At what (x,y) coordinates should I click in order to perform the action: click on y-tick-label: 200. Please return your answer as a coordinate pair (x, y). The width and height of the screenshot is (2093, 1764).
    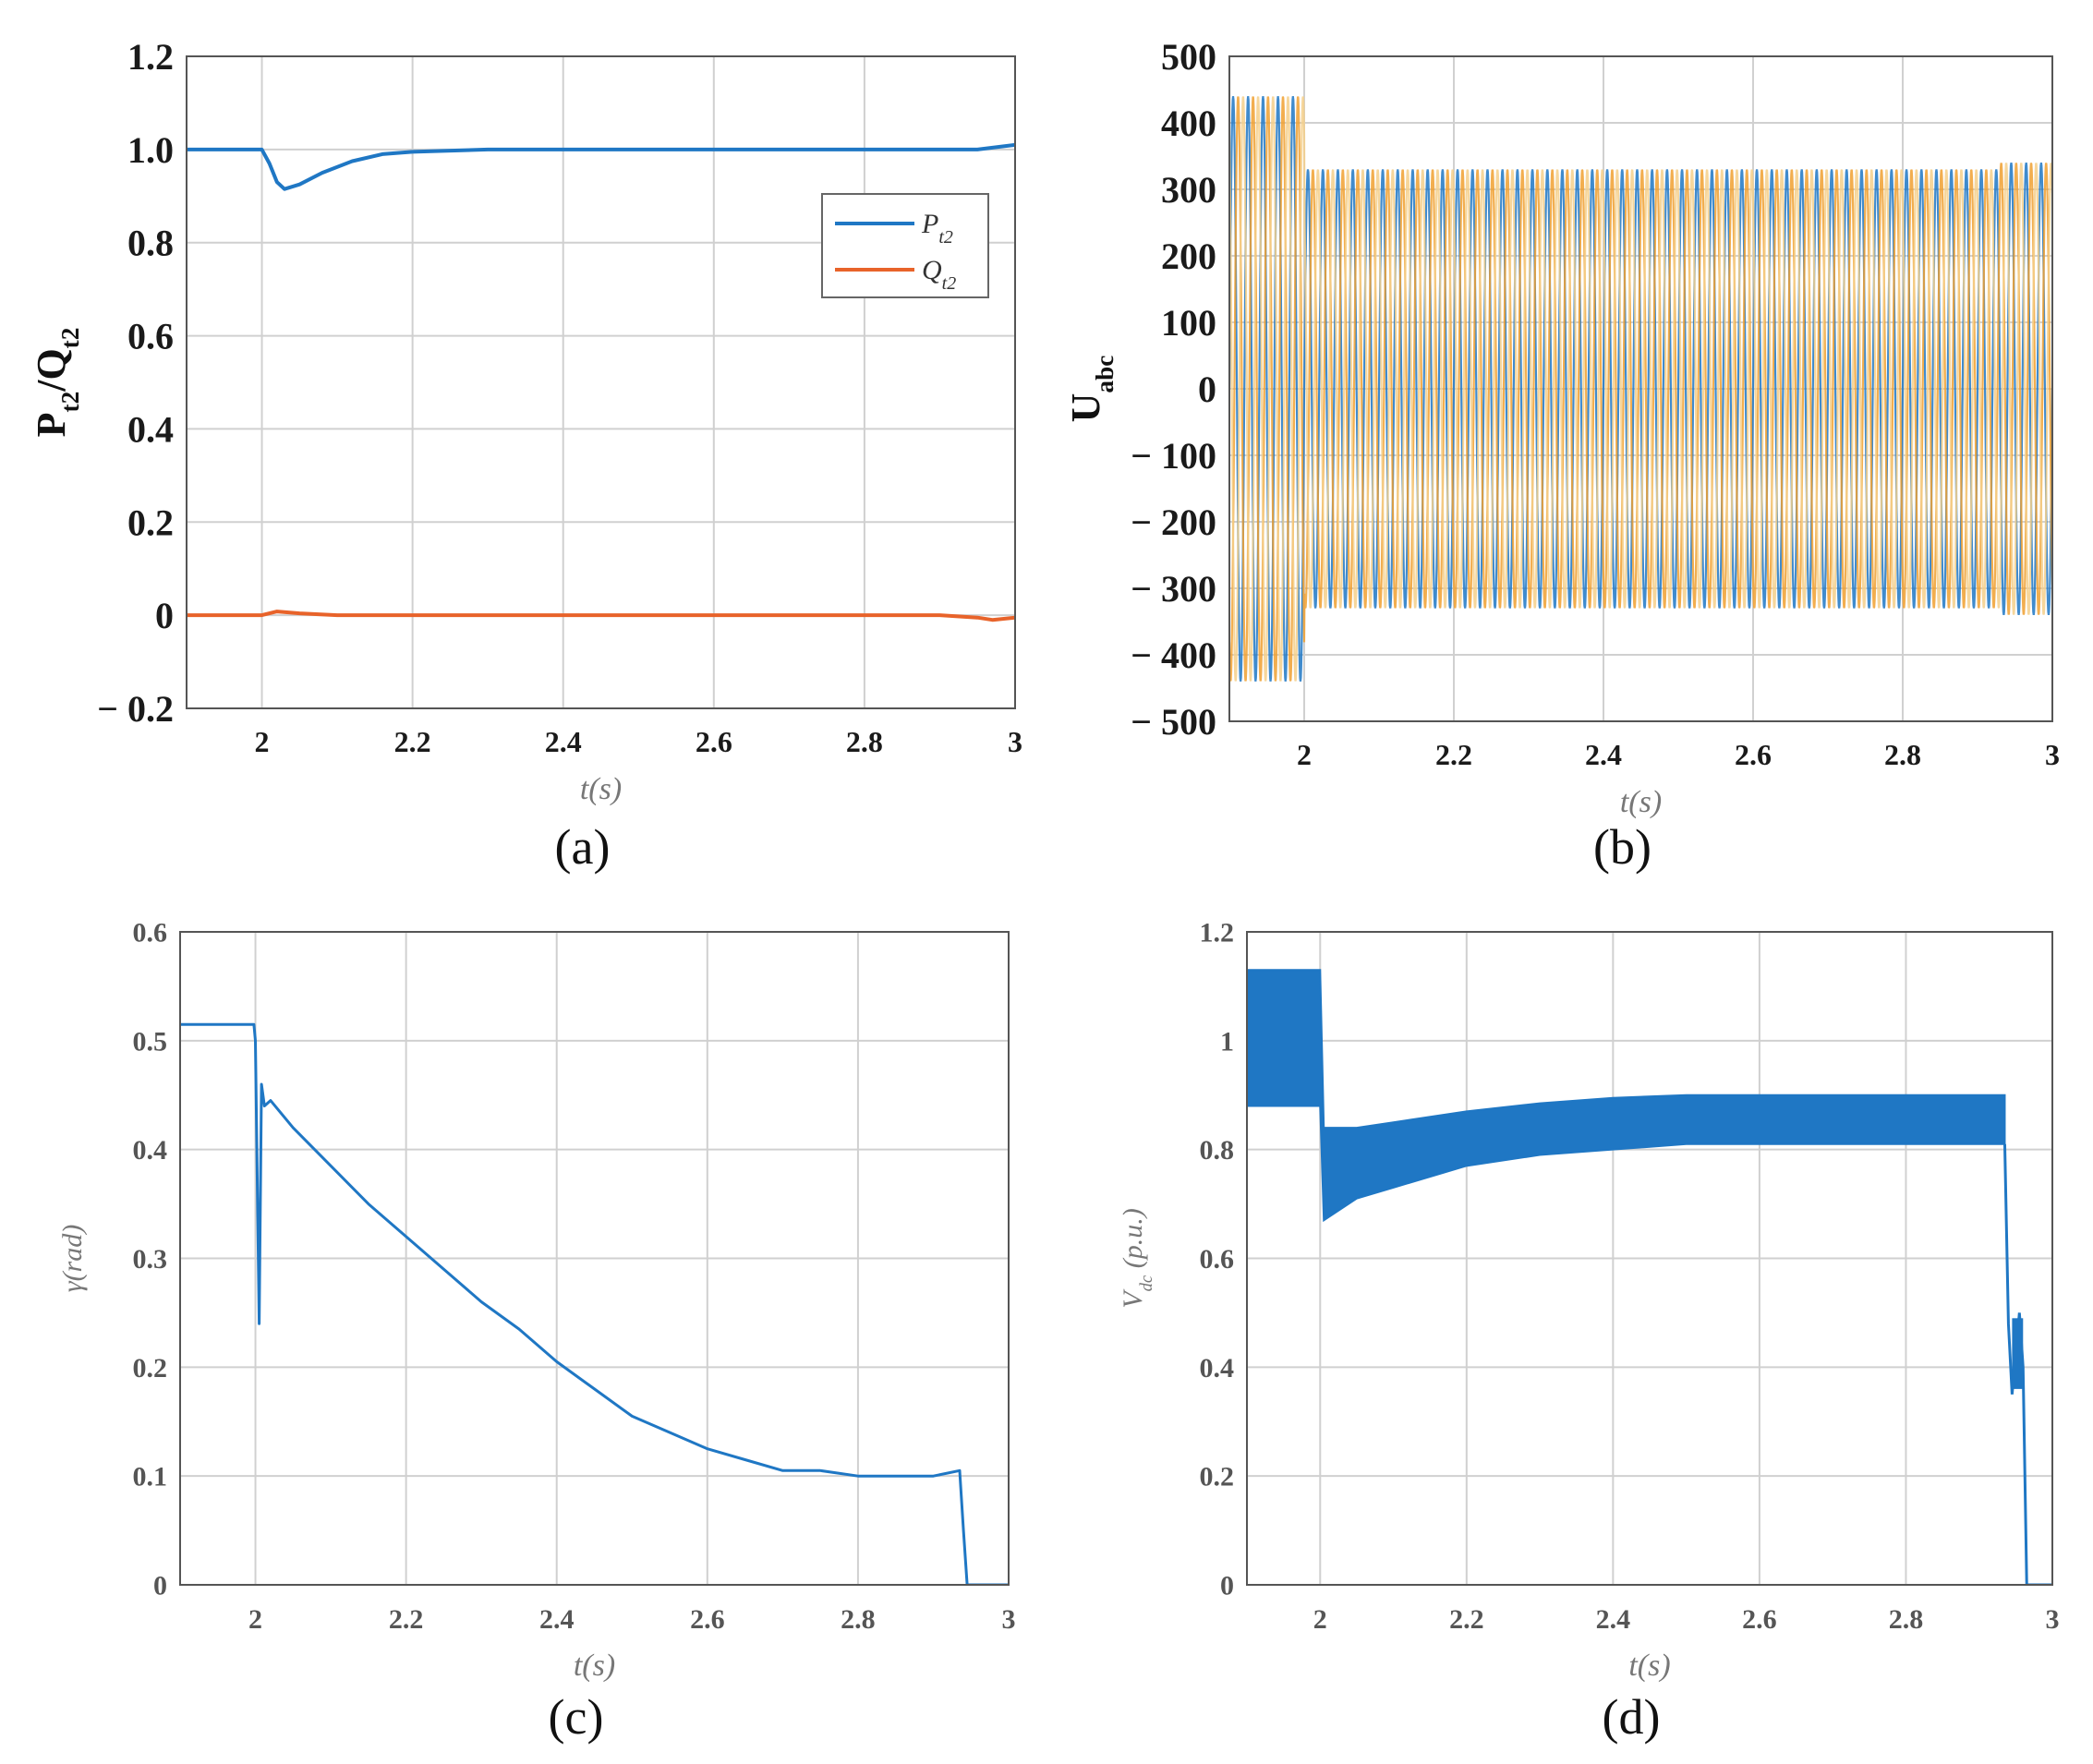
    Looking at the image, I should click on (1188, 256).